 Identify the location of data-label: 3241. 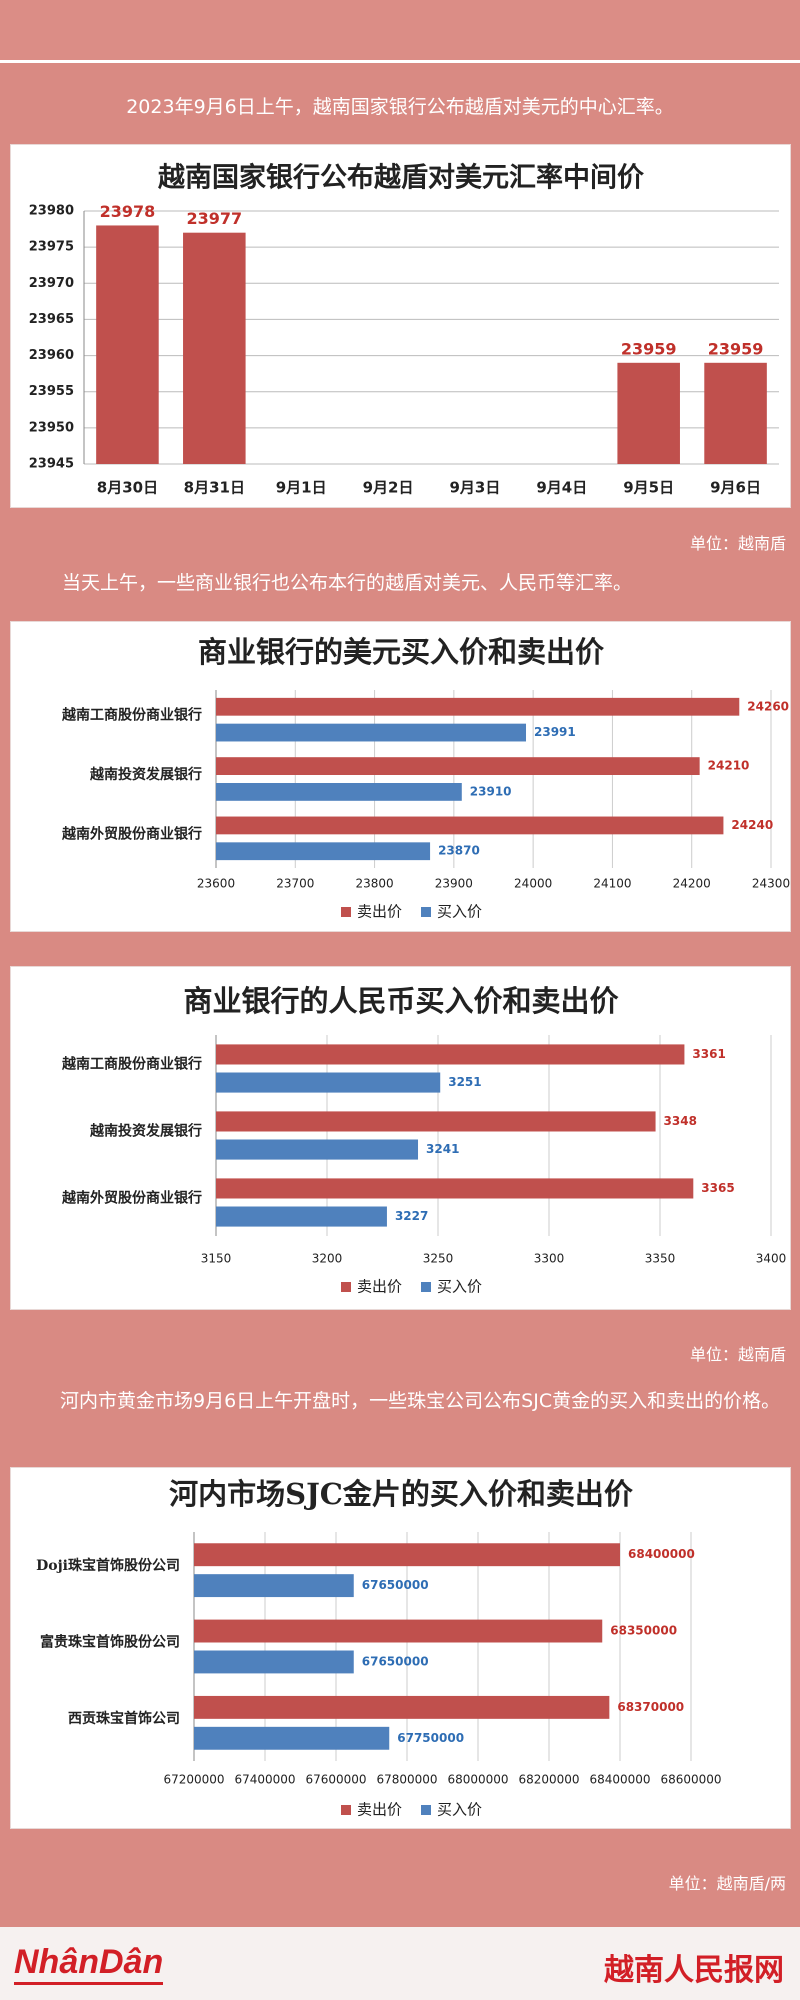
(442, 1149).